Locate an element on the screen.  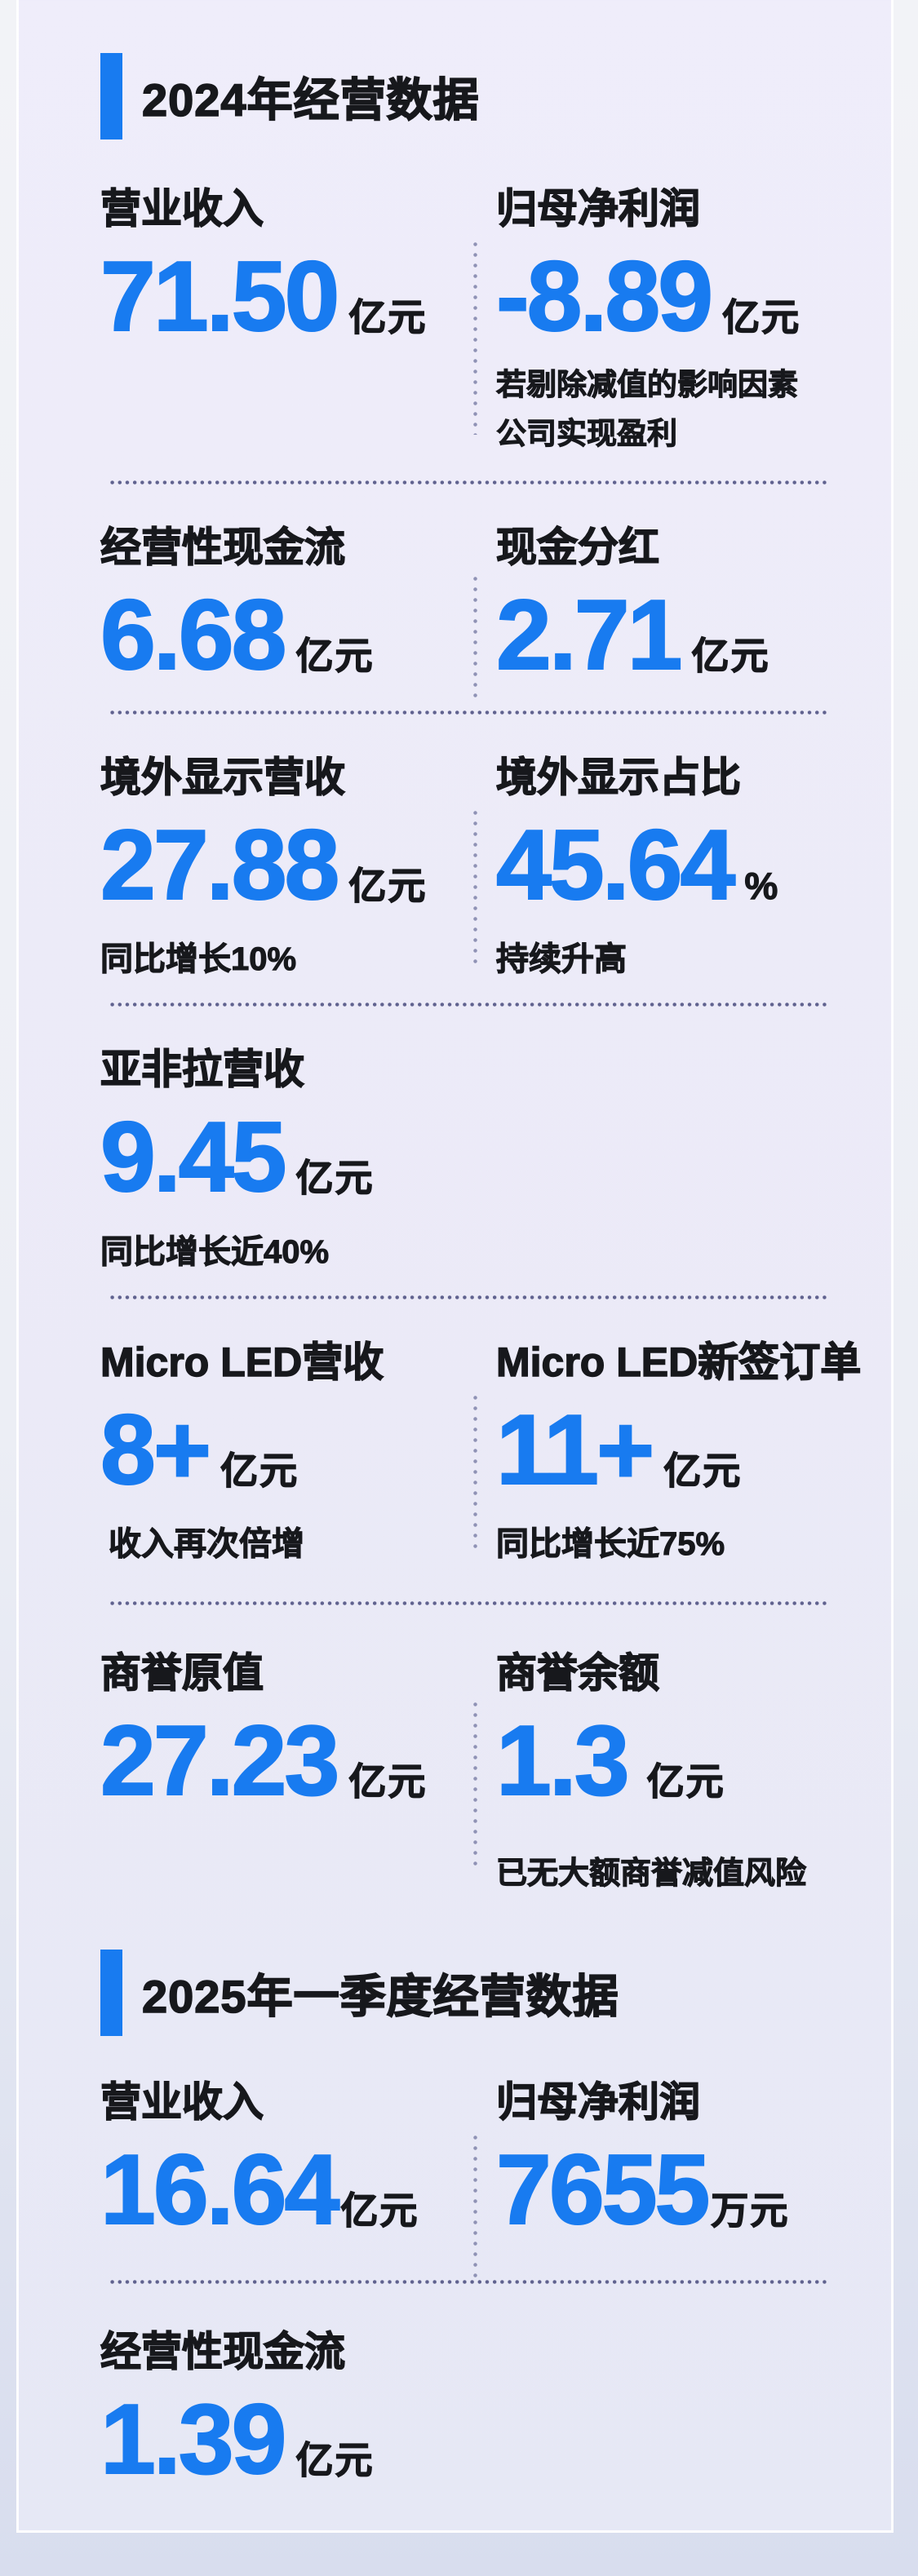
stat-value: 1.3 is located at coordinates (563, 1760).